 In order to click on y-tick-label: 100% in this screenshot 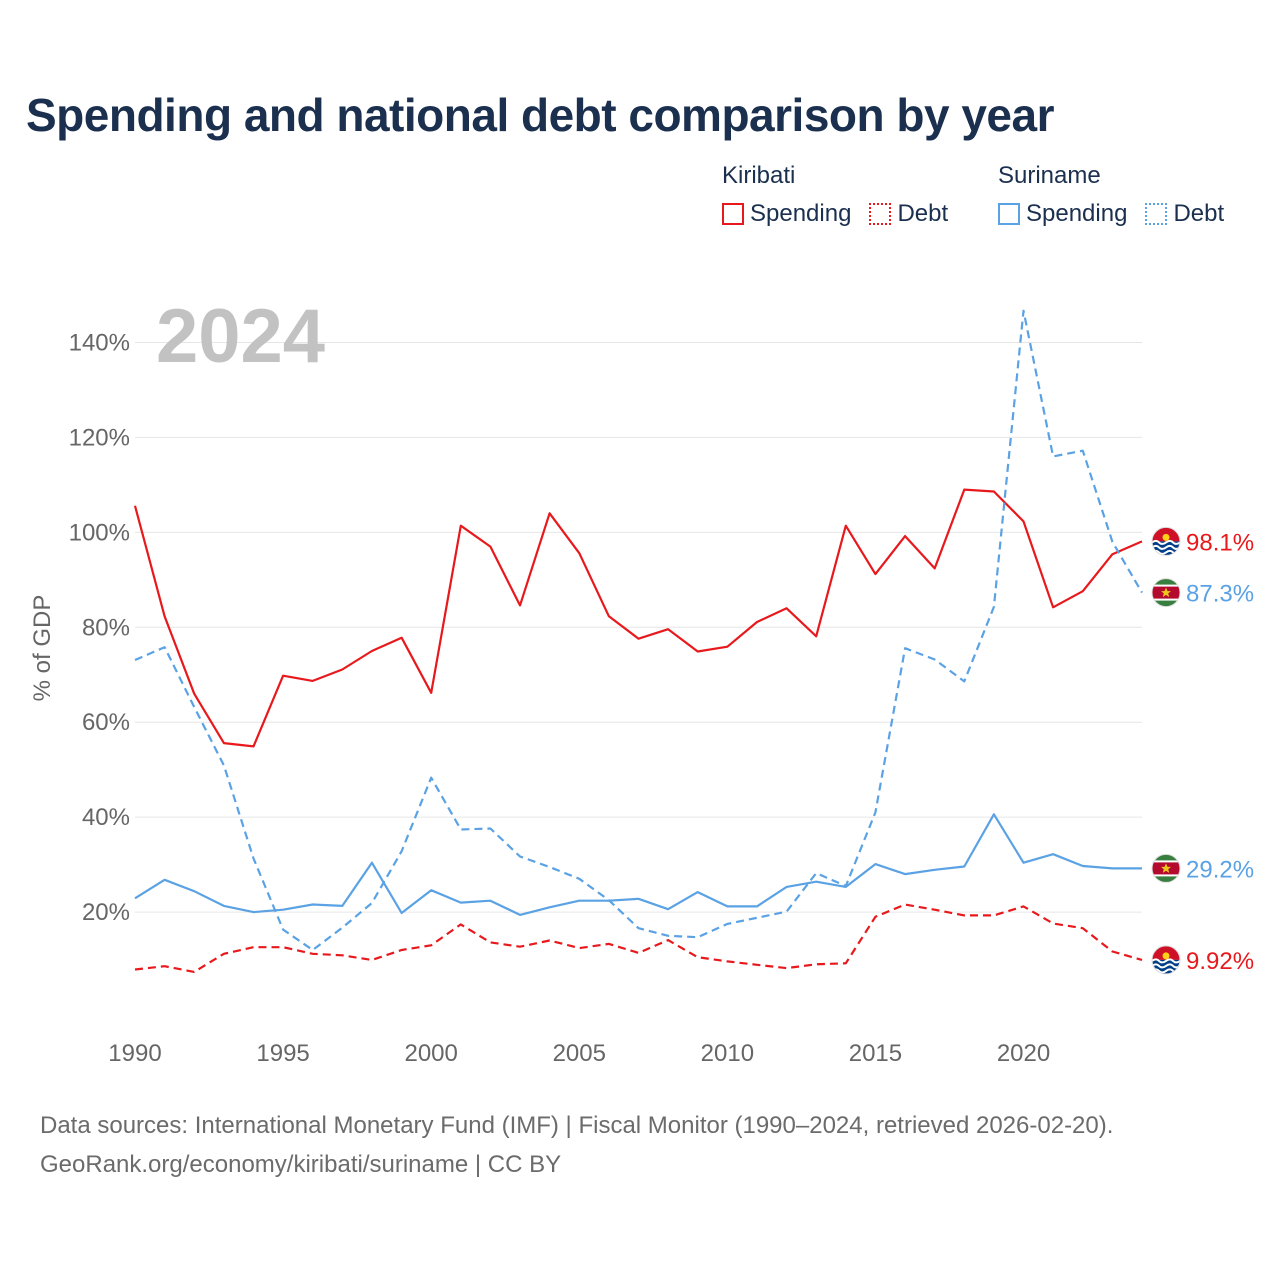, I will do `click(99, 532)`.